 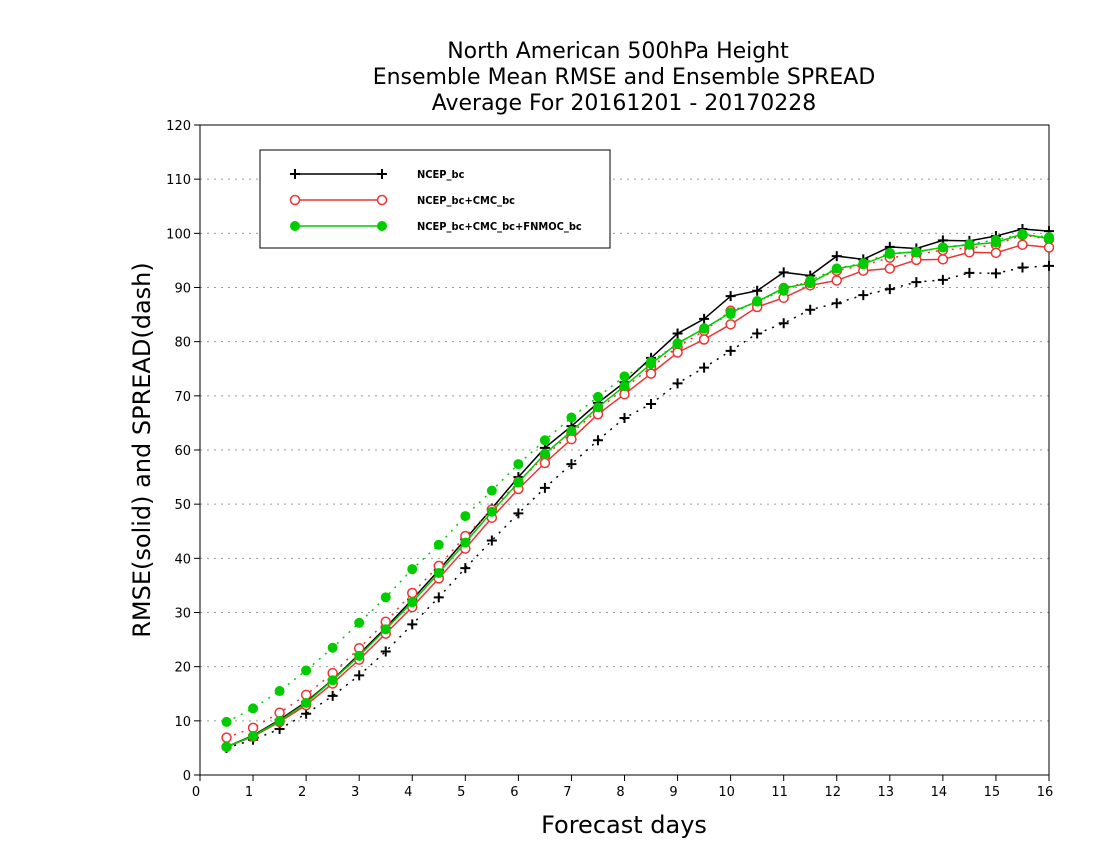 I want to click on x-tick-label: 12, so click(x=832, y=792).